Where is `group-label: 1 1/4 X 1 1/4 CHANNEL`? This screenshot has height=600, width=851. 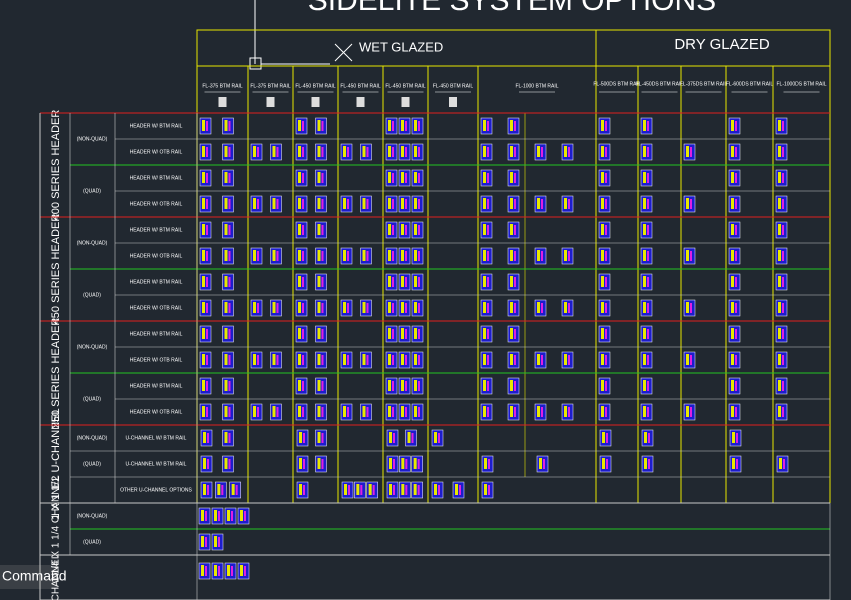
group-label: 1 1/4 X 1 1/4 CHANNEL is located at coordinates (56, 529).